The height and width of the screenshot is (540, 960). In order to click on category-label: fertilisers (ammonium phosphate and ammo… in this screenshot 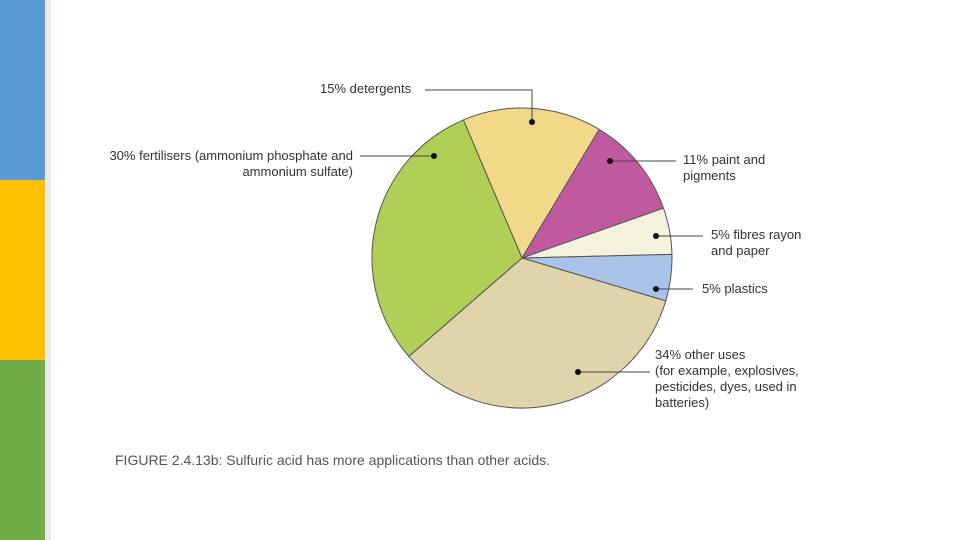, I will do `click(246, 163)`.